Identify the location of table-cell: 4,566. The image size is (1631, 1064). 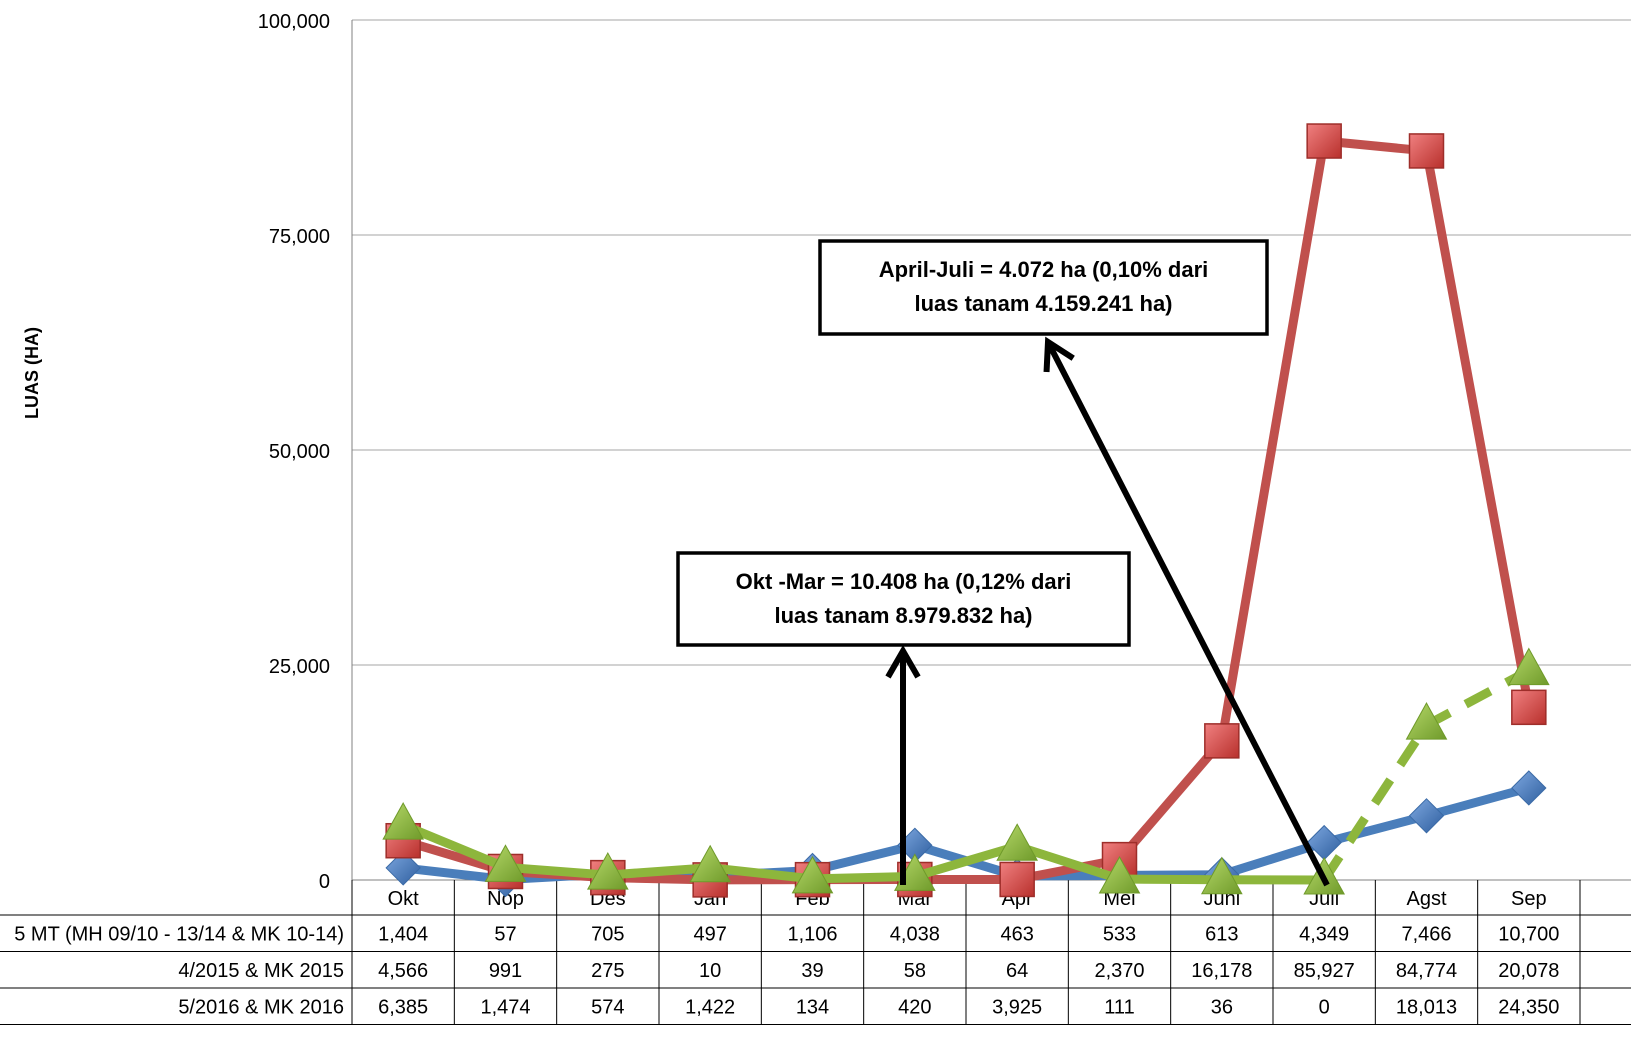
(403, 971).